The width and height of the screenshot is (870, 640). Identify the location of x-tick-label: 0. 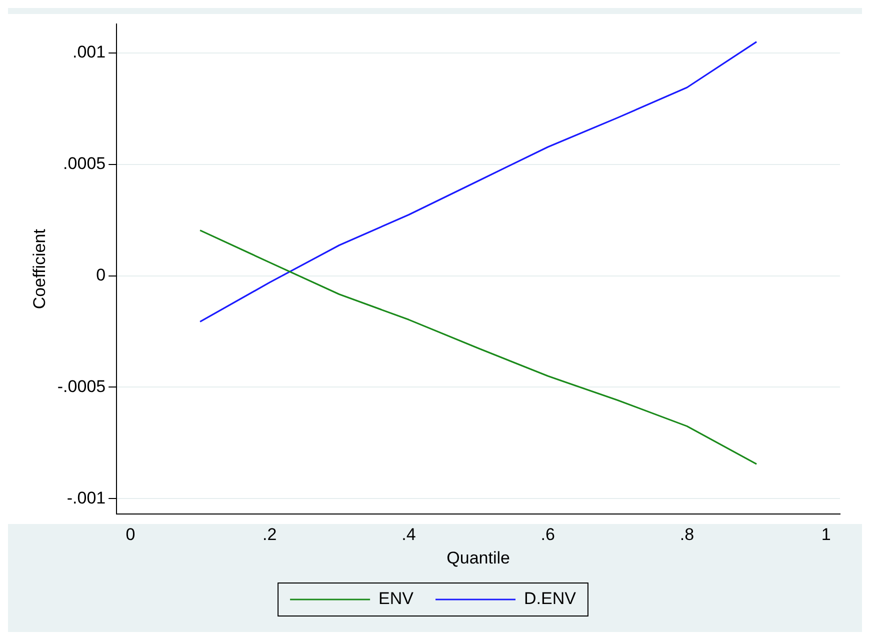
(131, 534).